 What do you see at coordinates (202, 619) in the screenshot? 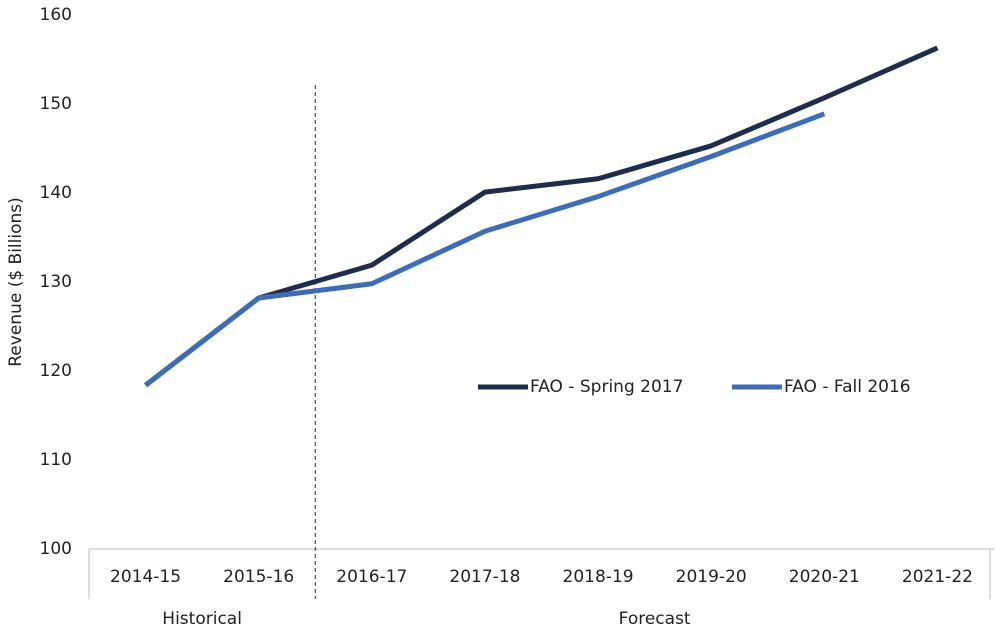
I see `group-label: Historical` at bounding box center [202, 619].